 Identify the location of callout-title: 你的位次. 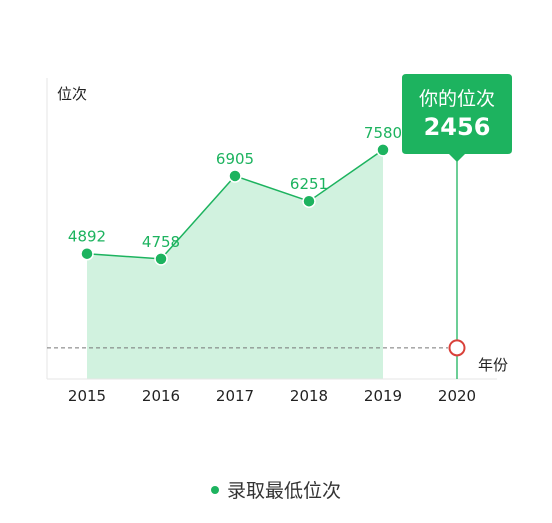
(457, 99).